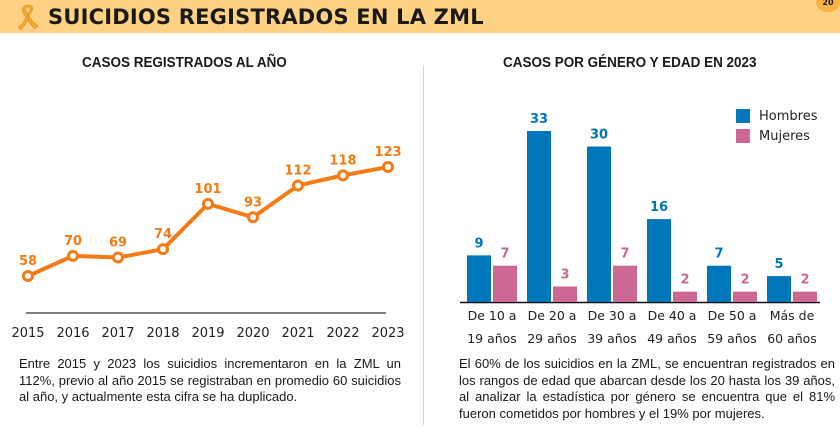 Image resolution: width=840 pixels, height=436 pixels. What do you see at coordinates (612, 338) in the screenshot?
I see `x-category-label: 39 años` at bounding box center [612, 338].